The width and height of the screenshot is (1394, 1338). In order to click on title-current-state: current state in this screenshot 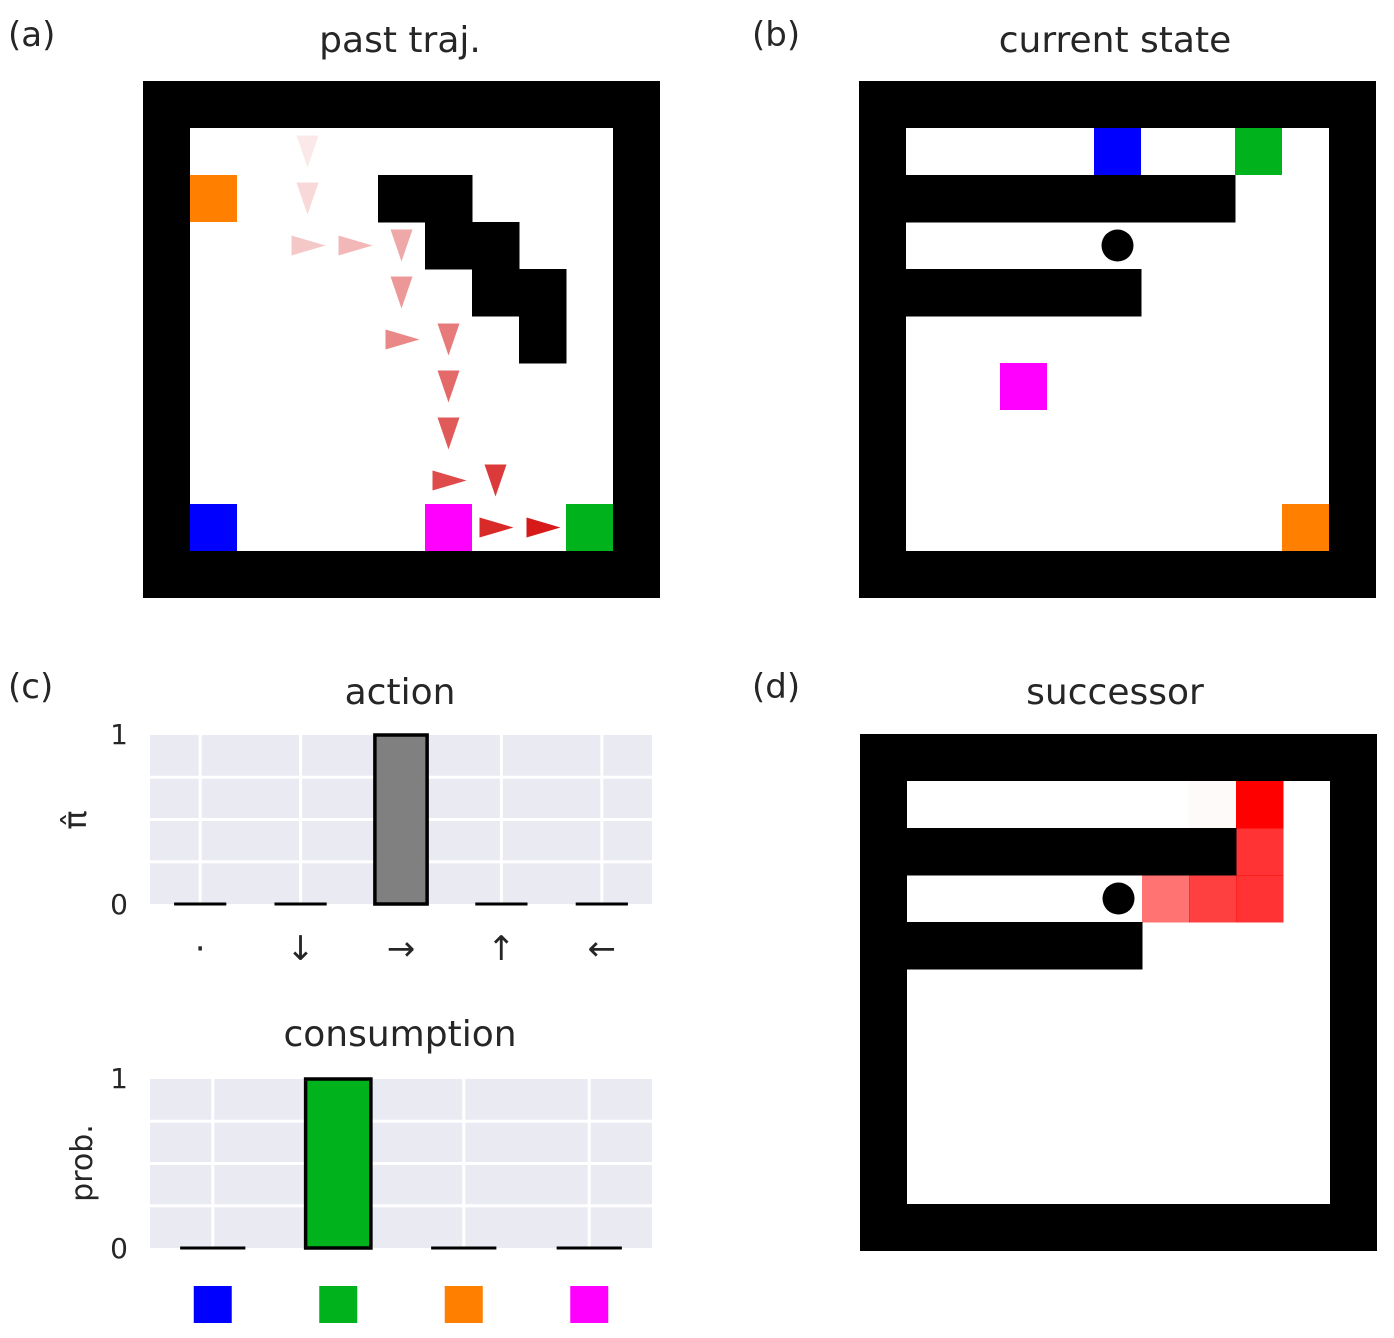, I will do `click(1115, 40)`.